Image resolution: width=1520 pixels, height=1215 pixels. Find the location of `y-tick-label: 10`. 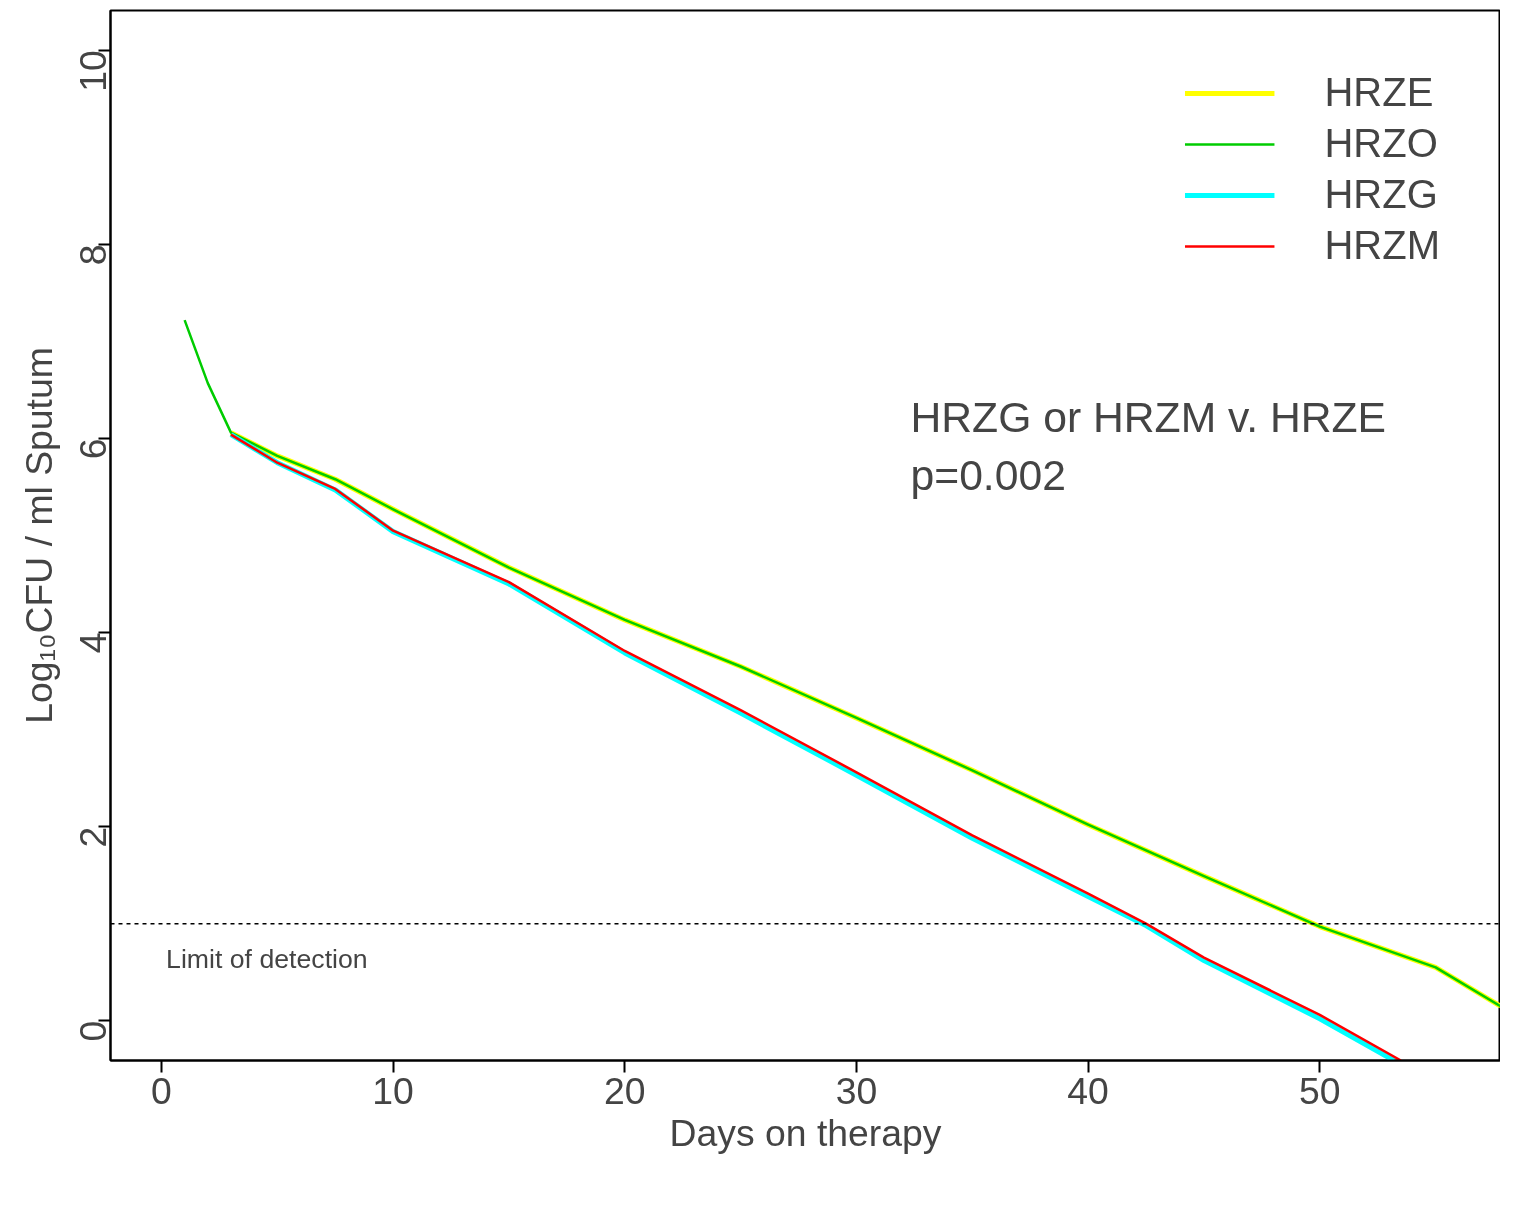

y-tick-label: 10 is located at coordinates (93, 71).